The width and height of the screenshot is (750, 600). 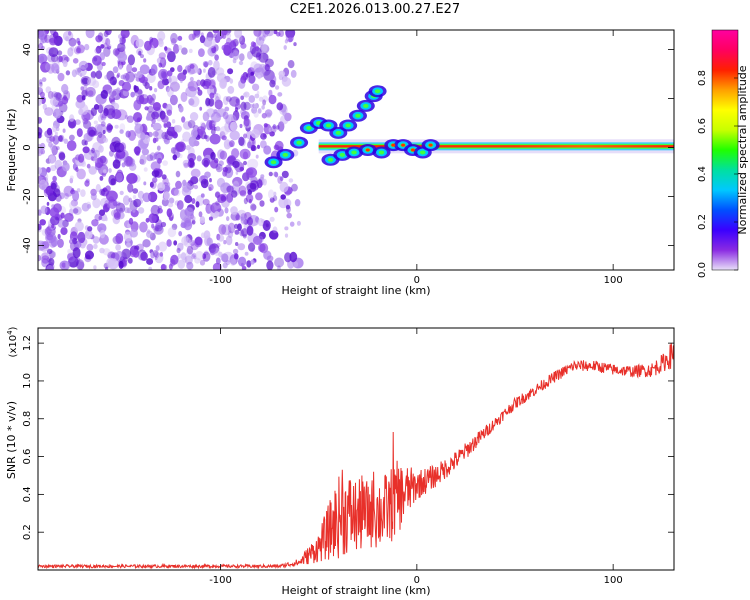 What do you see at coordinates (27, 494) in the screenshot?
I see `y-tick-label: 0.4` at bounding box center [27, 494].